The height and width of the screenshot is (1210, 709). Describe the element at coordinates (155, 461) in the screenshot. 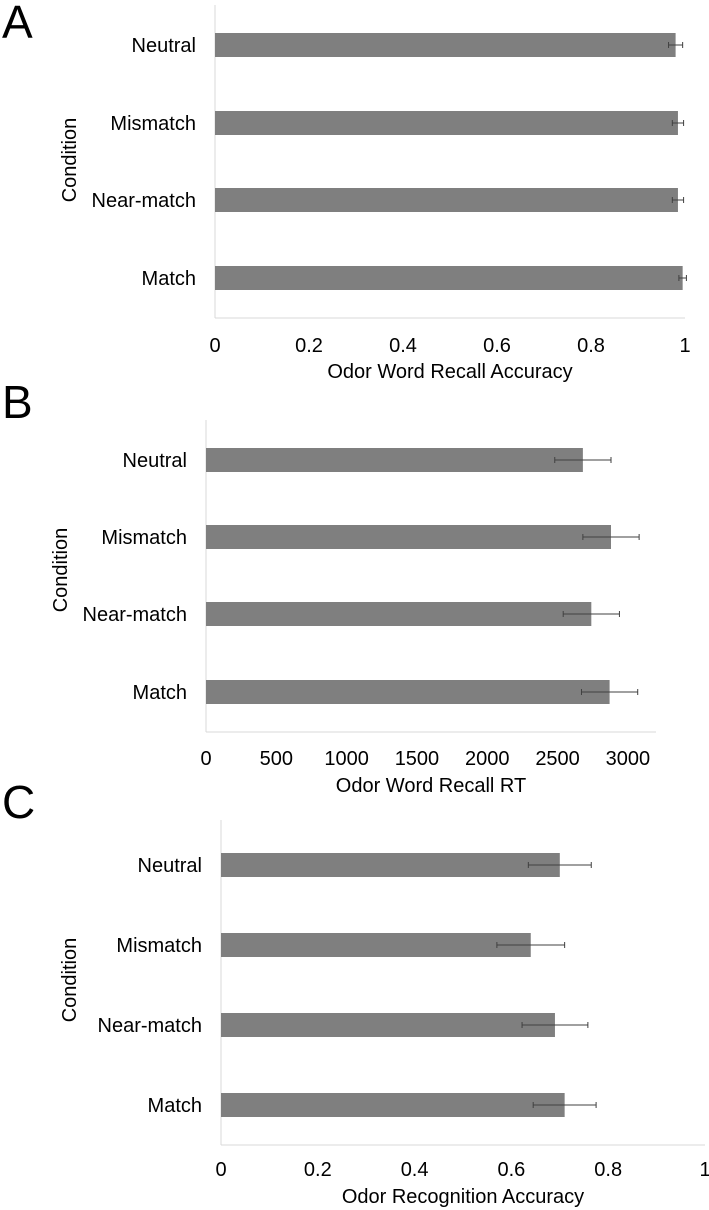

I see `panel-b-category-label: Neutral` at that location.